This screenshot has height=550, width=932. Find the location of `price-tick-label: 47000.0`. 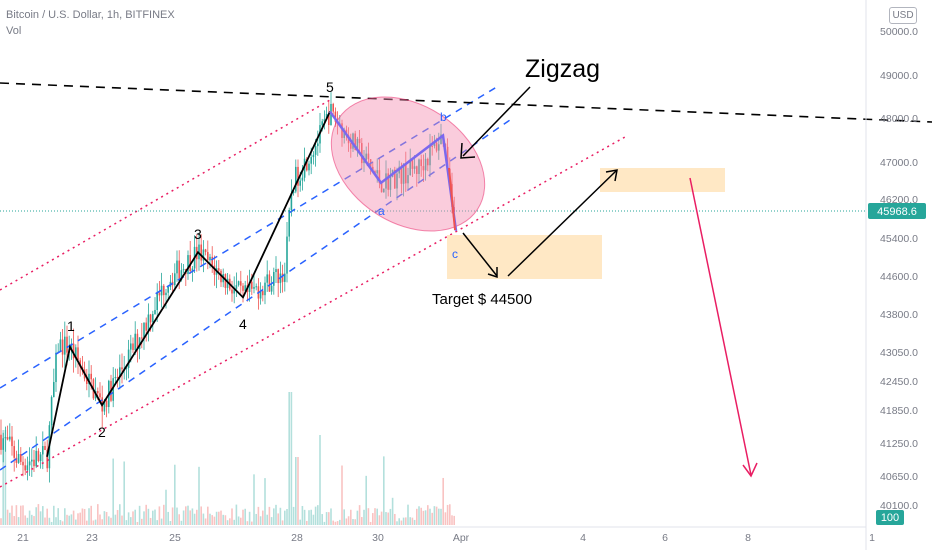

price-tick-label: 47000.0 is located at coordinates (899, 163).